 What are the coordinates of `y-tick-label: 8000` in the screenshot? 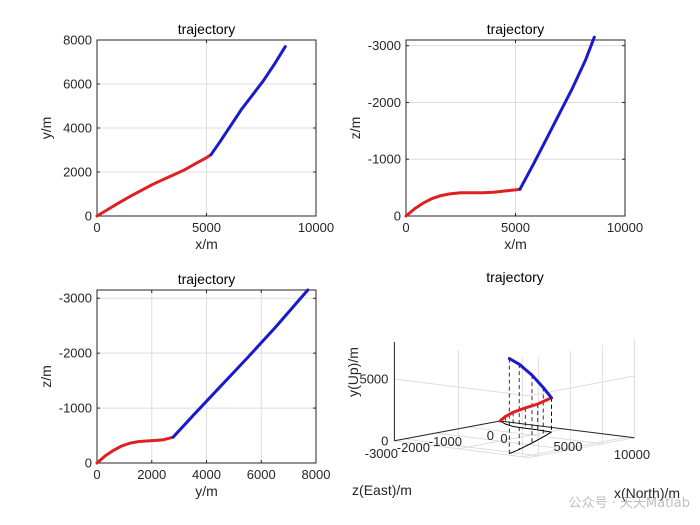 It's located at (77, 40).